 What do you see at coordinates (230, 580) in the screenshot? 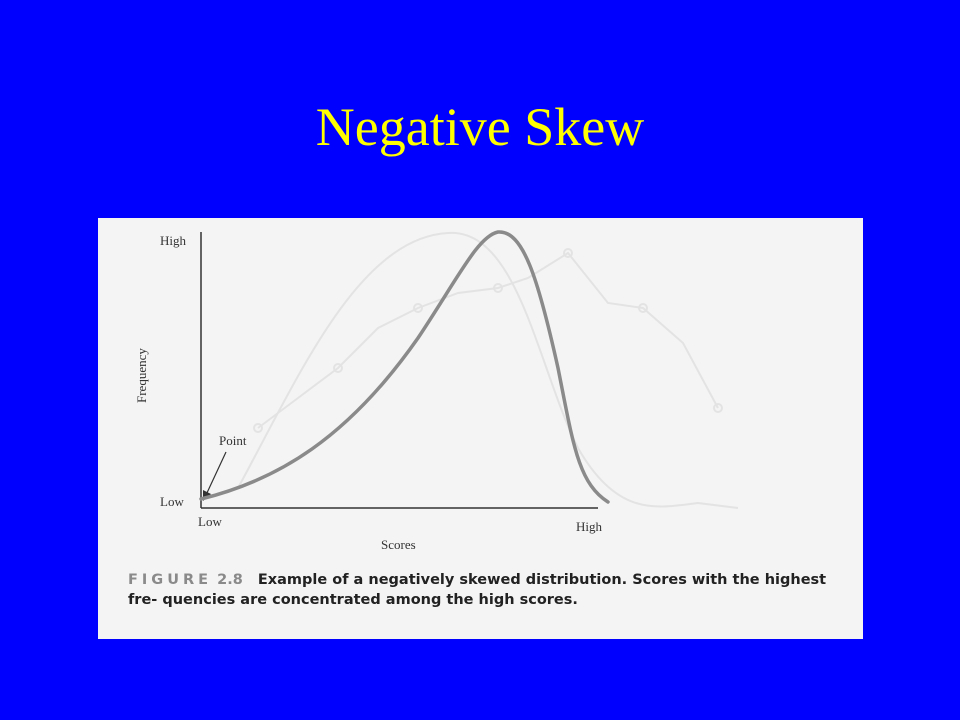
I see `caption-number: 2.8` at bounding box center [230, 580].